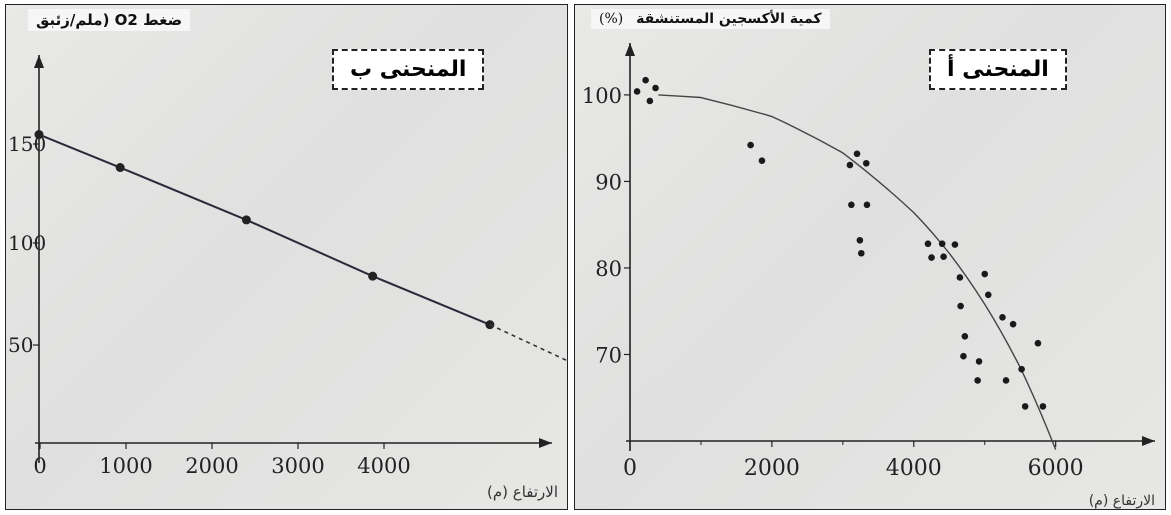  What do you see at coordinates (608, 355) in the screenshot?
I see `y-tick-label-a: 70` at bounding box center [608, 355].